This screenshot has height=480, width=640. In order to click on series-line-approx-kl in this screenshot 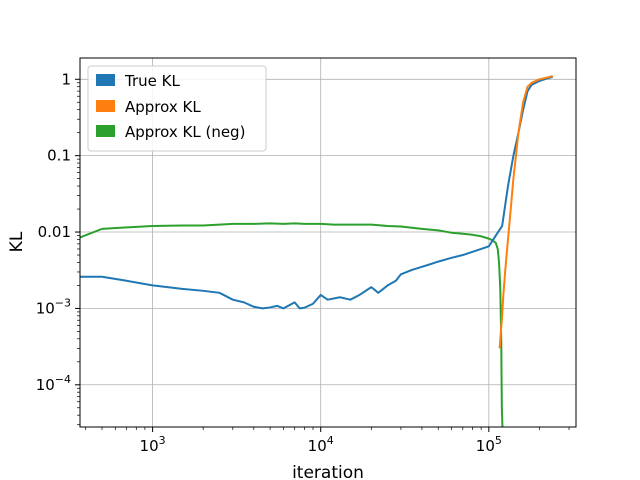, I will do `click(525, 212)`.